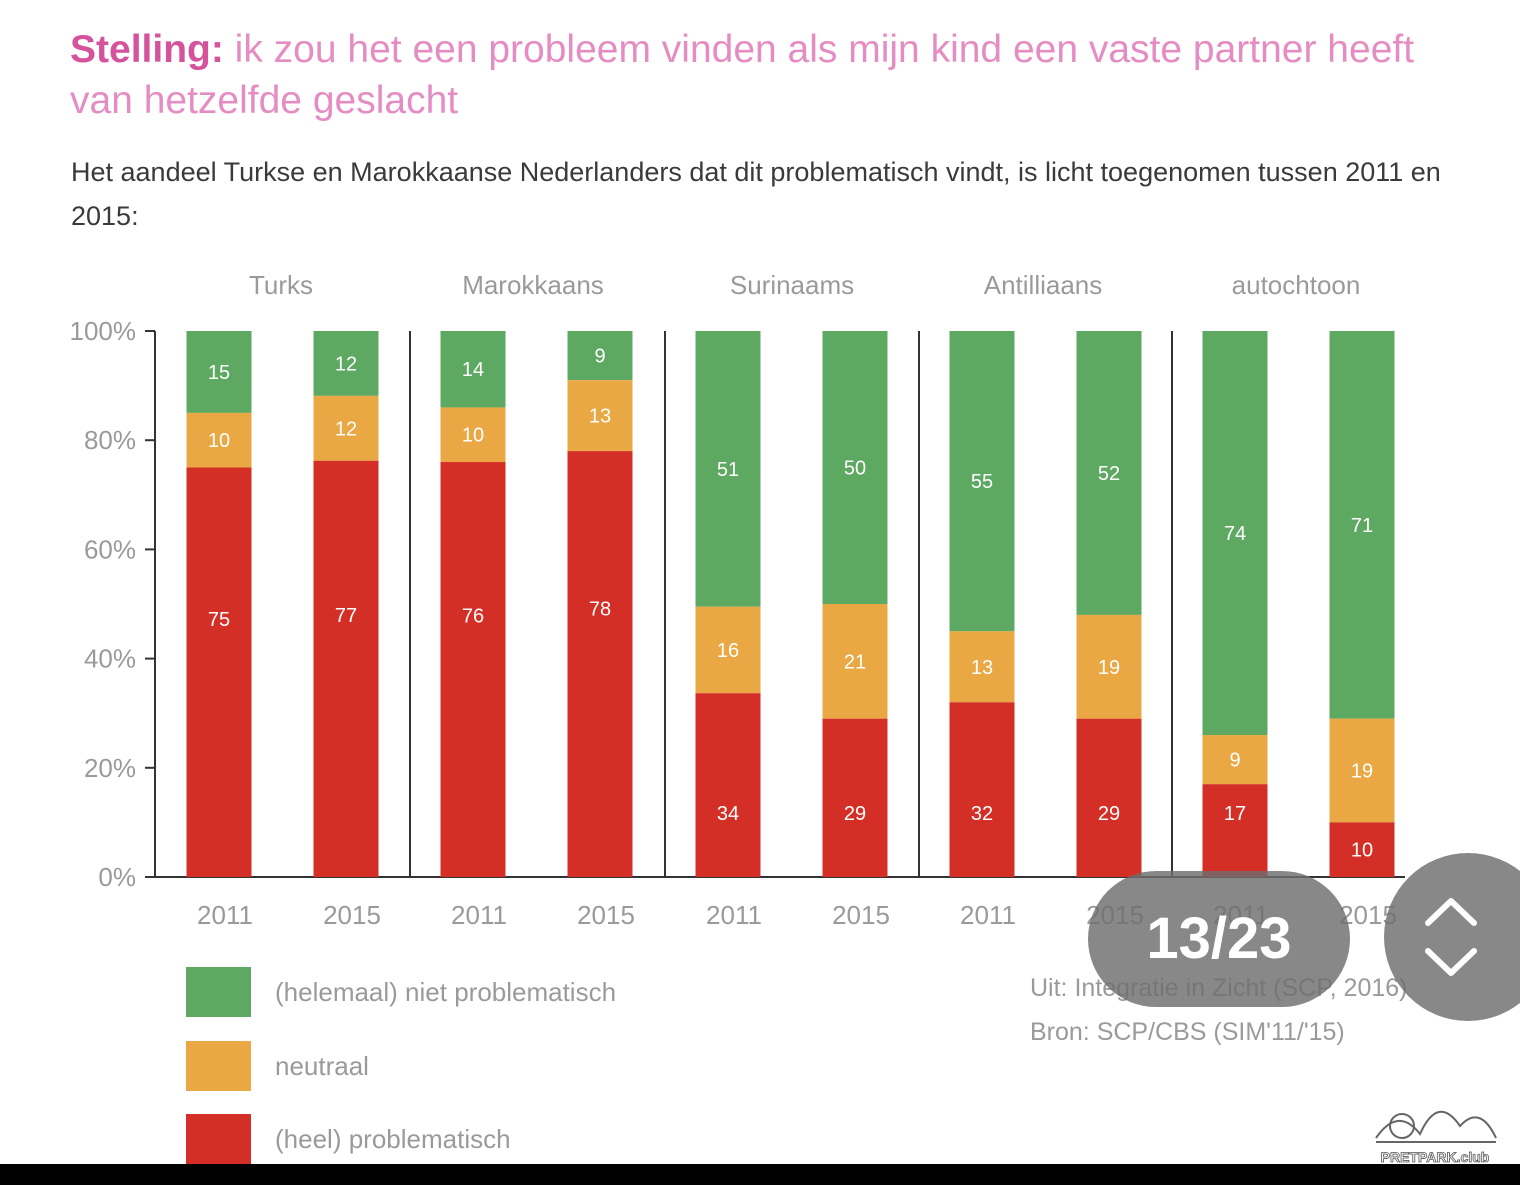  I want to click on legend-label: (heel) problematisch, so click(393, 1138).